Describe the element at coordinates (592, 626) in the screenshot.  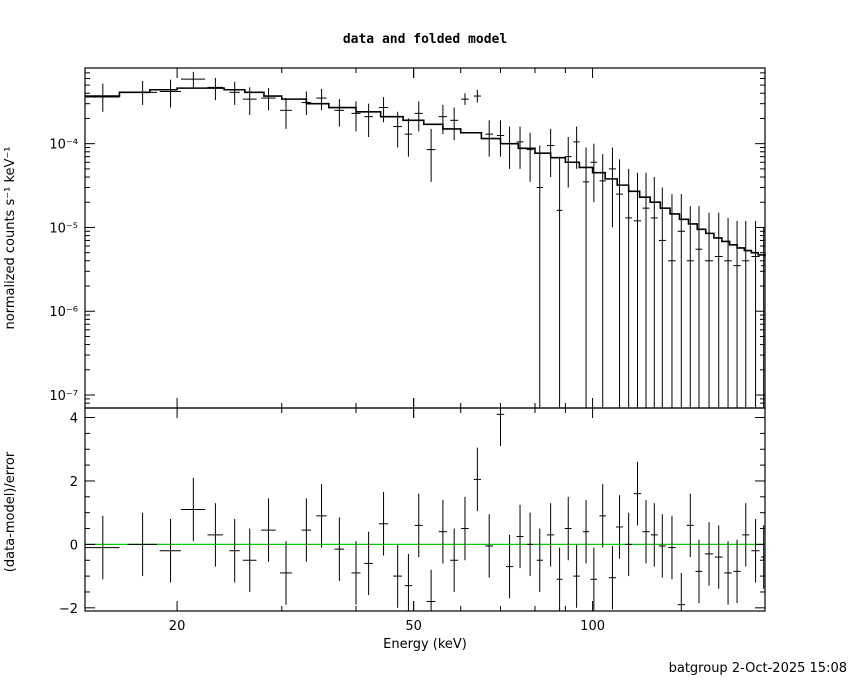
I see `x-tick-label: 100` at that location.